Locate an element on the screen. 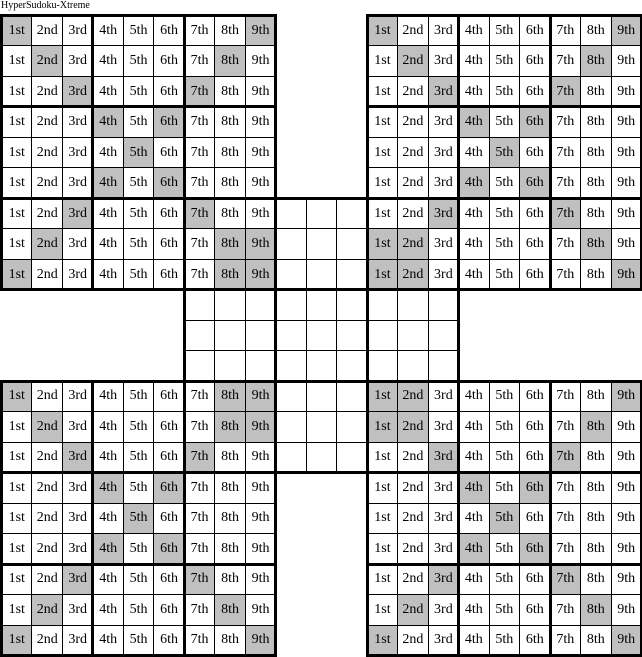 Image resolution: width=642 pixels, height=657 pixels. bottom-right-cell: 7th is located at coordinates (565, 396).